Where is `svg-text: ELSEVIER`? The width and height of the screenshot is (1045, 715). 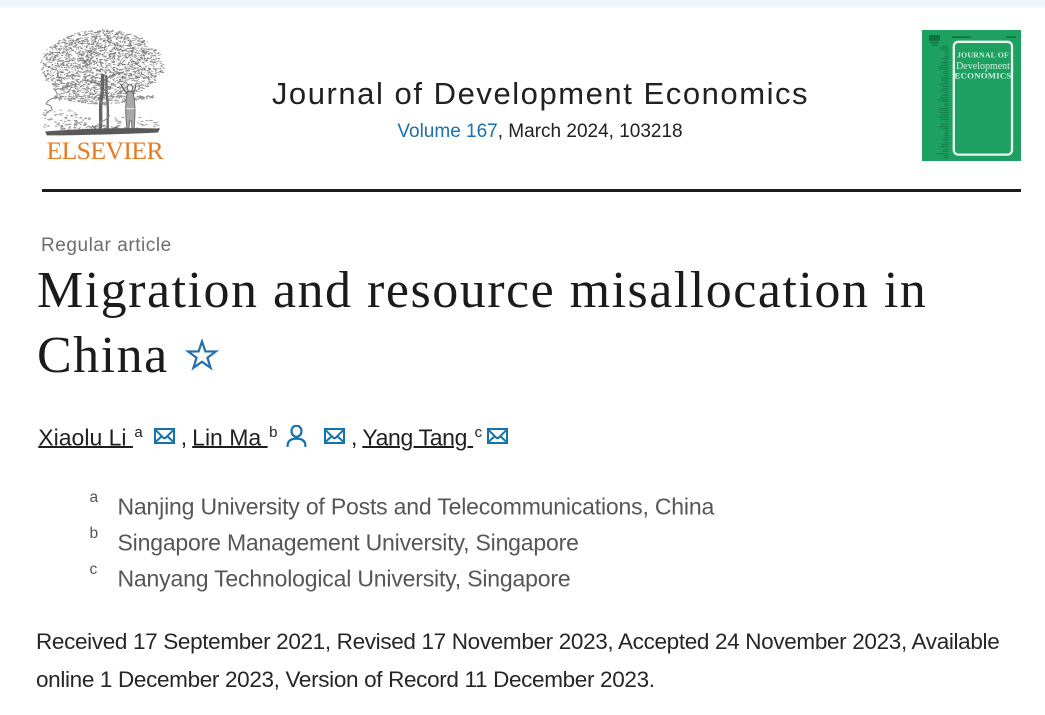 svg-text: ELSEVIER is located at coordinates (106, 150).